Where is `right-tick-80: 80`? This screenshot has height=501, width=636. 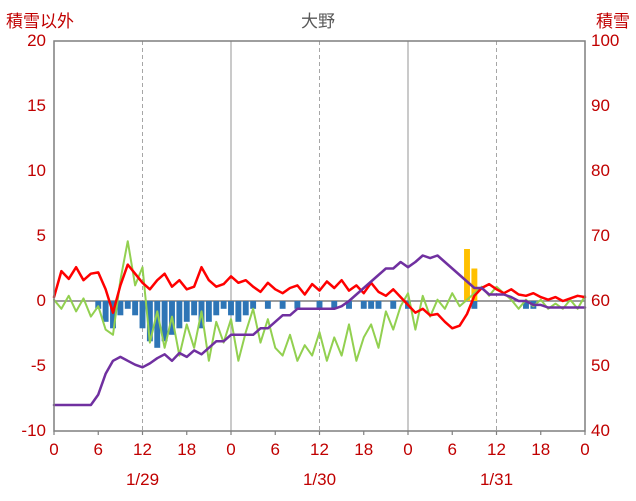 right-tick-80: 80 is located at coordinates (600, 170).